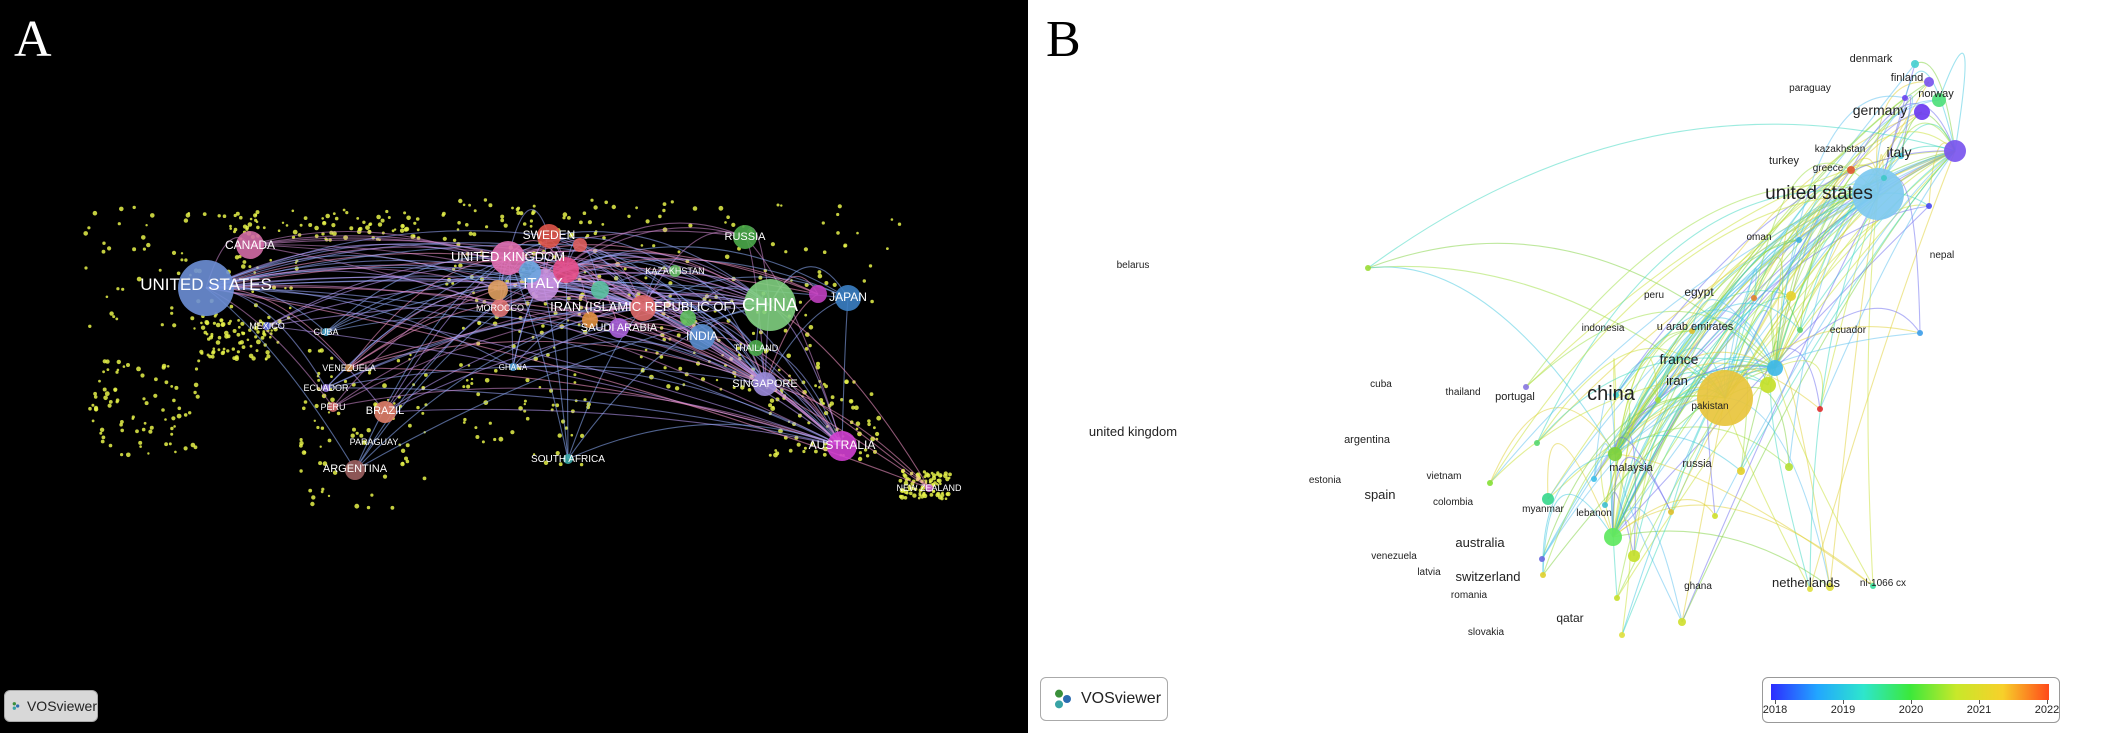  Describe the element at coordinates (1631, 468) in the screenshot. I see `label-malaysia: malaysia` at that location.